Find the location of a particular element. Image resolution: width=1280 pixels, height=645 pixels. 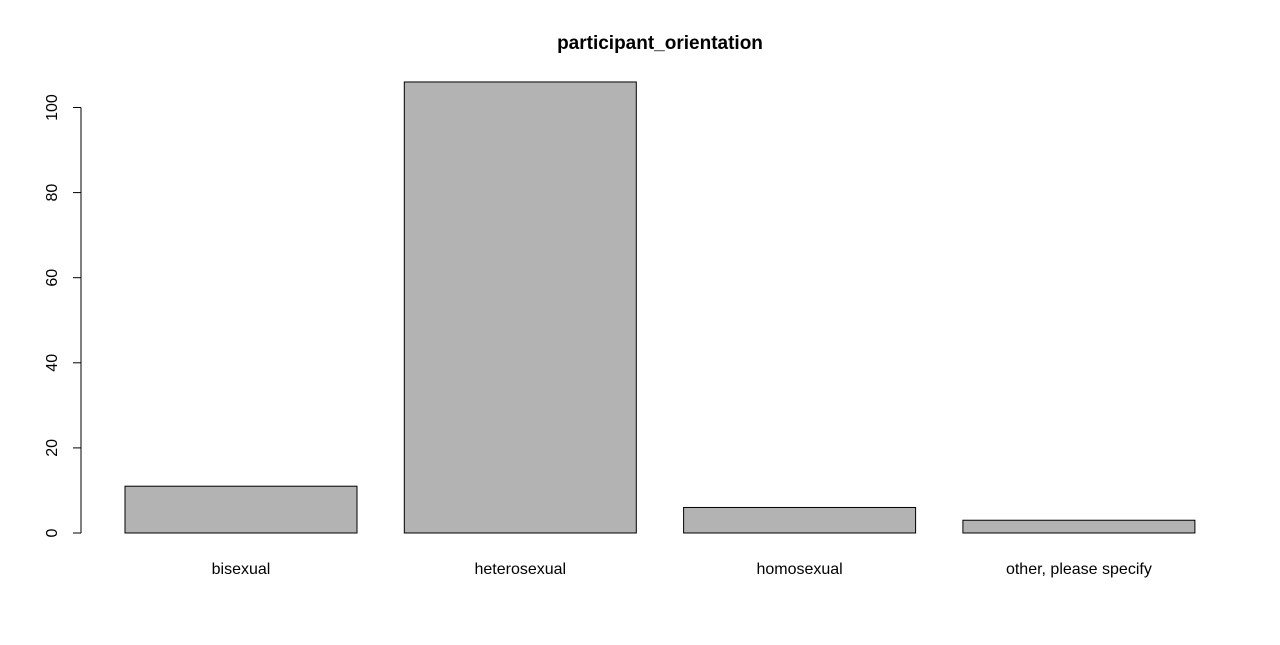

x-category-label: homosexual is located at coordinates (799, 569).